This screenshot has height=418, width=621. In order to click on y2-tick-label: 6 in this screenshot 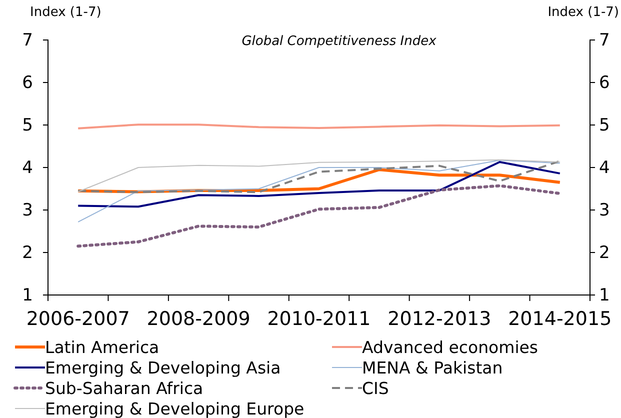, I will do `click(604, 82)`.